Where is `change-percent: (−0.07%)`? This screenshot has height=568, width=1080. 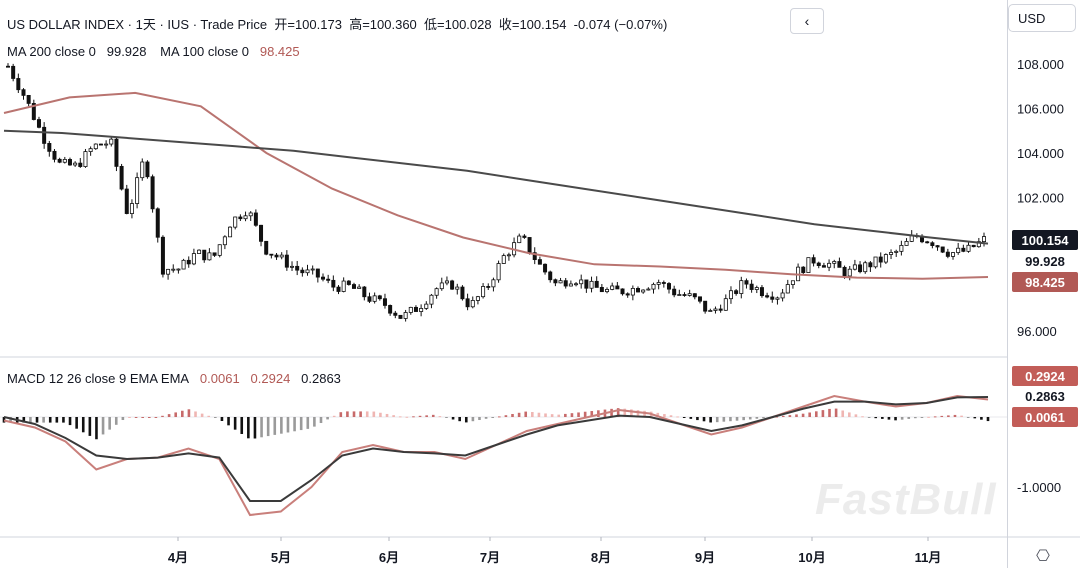 change-percent: (−0.07%) is located at coordinates (641, 24).